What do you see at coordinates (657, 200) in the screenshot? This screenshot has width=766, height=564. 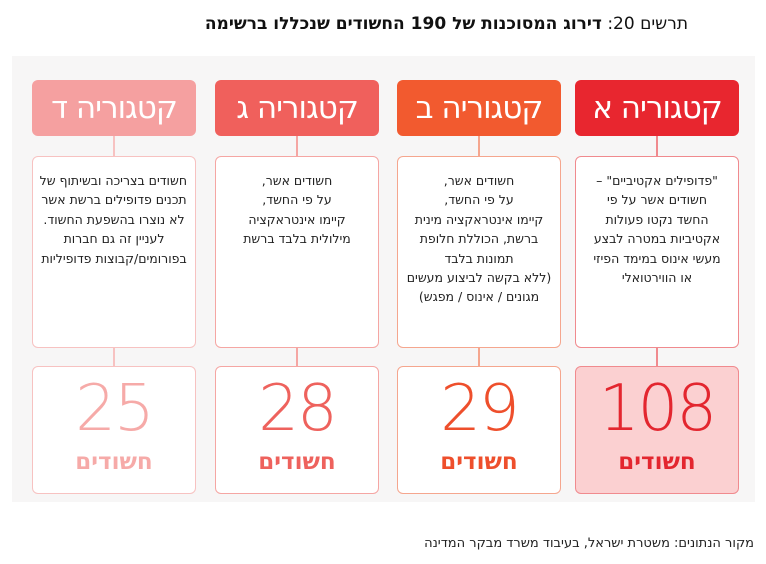 I see `description-line: חשודים אשר על פי` at bounding box center [657, 200].